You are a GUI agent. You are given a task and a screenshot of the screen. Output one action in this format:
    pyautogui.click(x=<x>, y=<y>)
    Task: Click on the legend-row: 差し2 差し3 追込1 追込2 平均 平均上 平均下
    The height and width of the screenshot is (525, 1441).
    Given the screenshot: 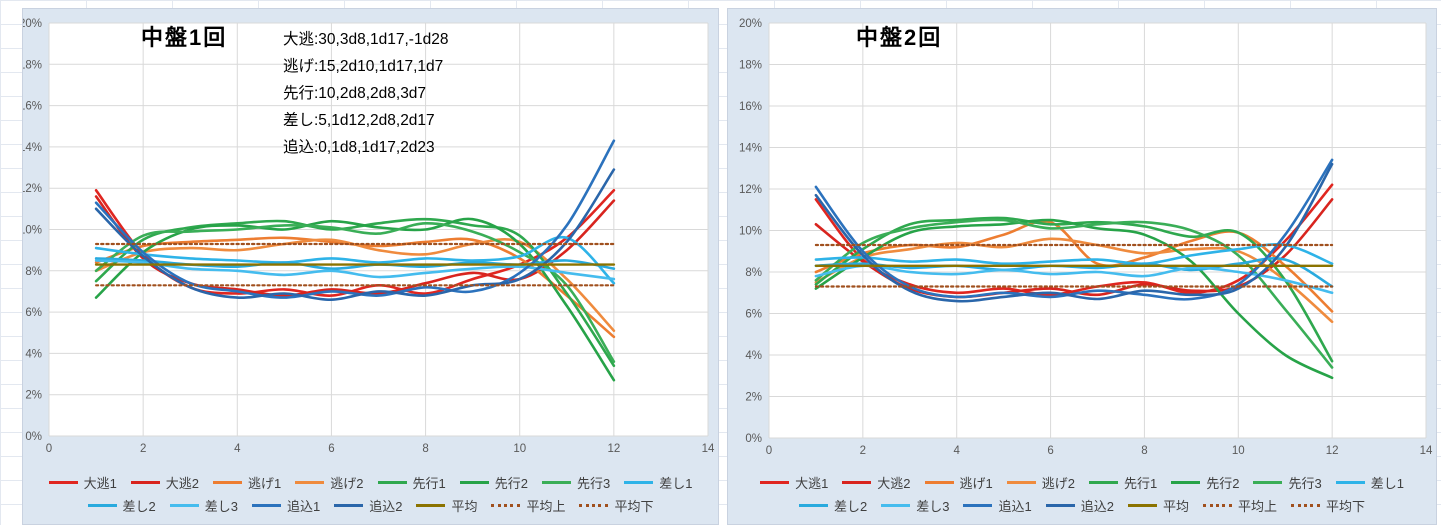 What is the action you would take?
    pyautogui.click(x=1082, y=505)
    